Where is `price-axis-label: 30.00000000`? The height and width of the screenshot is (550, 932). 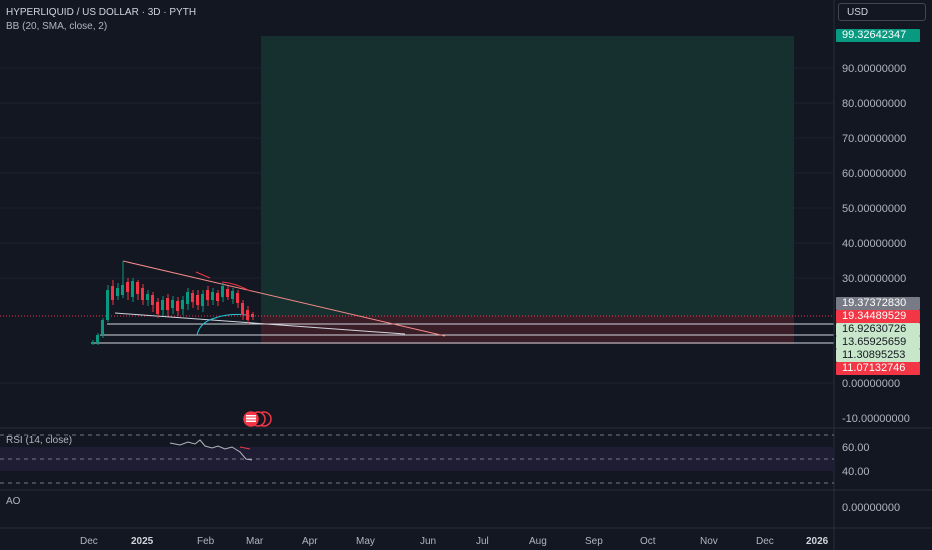
price-axis-label: 30.00000000 is located at coordinates (874, 279).